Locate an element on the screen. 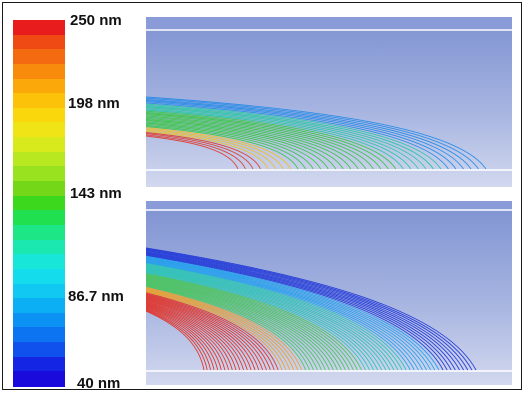  scale-label-min: 40 nm is located at coordinates (99, 383).